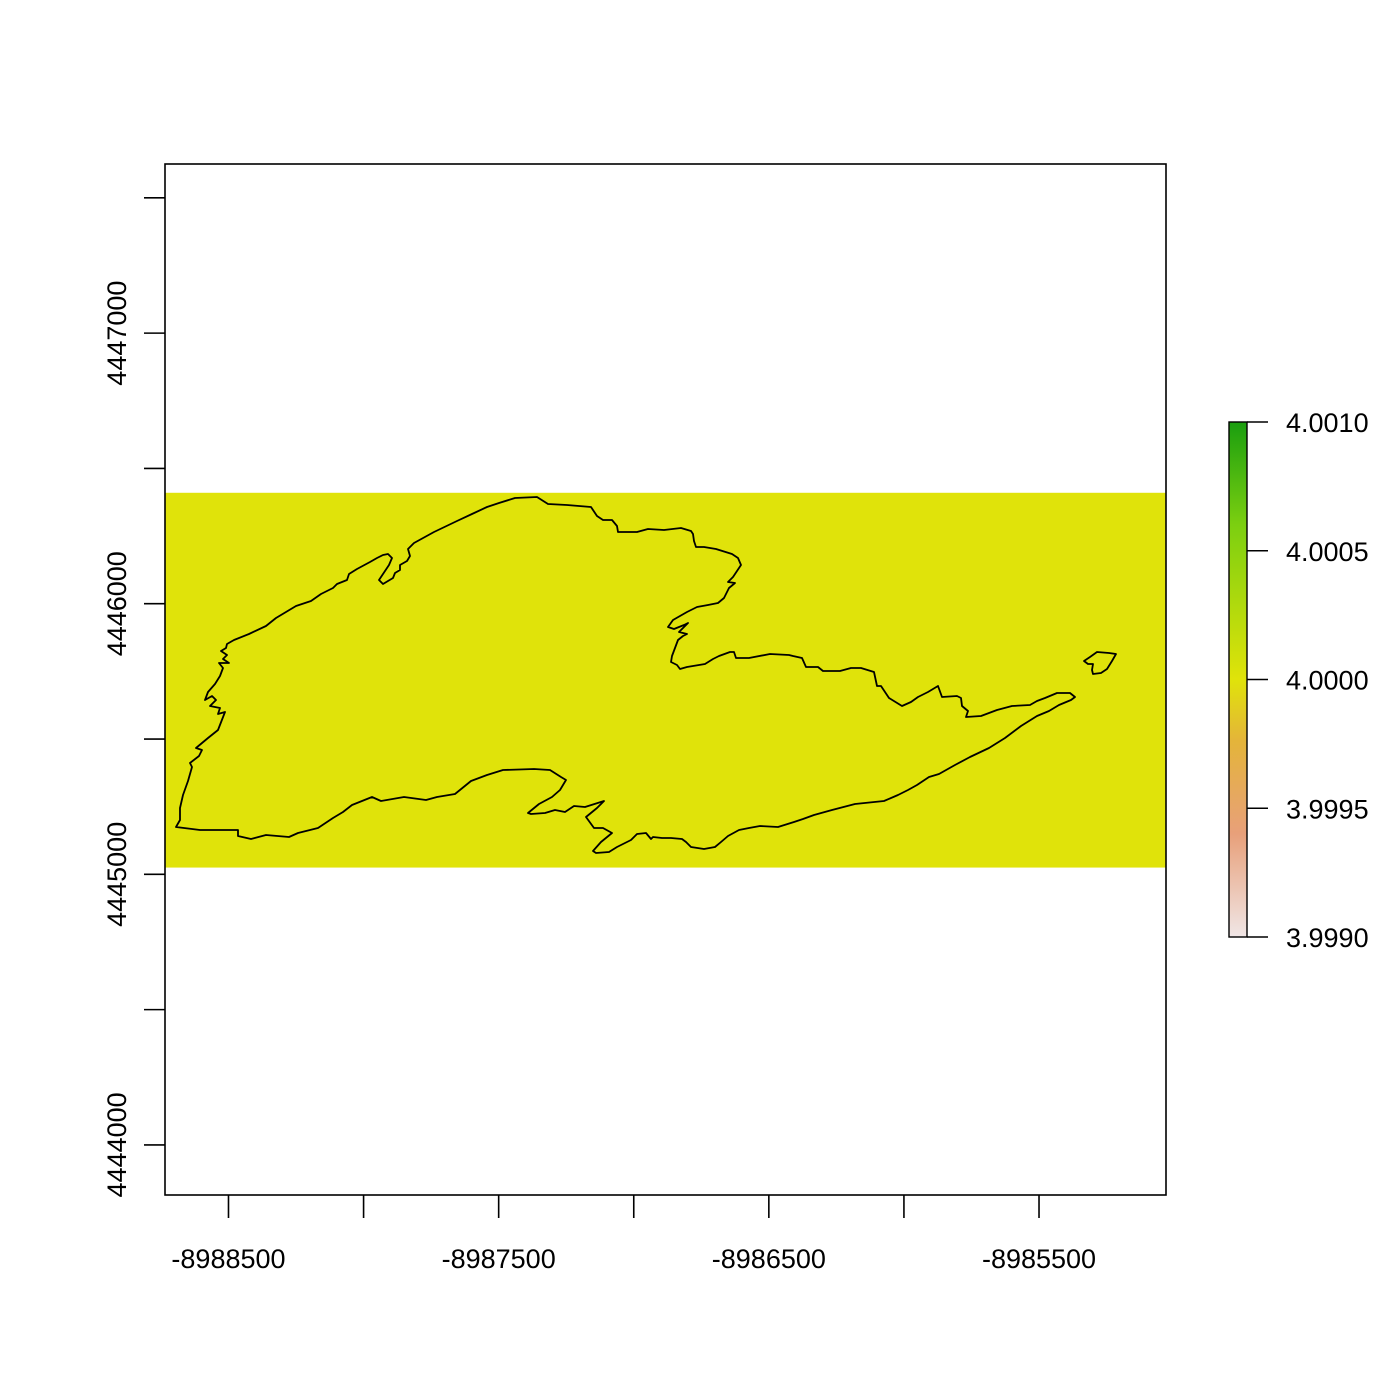 Image resolution: width=1400 pixels, height=1400 pixels. Describe the element at coordinates (499, 1259) in the screenshot. I see `x-tick-label: -8987500` at that location.